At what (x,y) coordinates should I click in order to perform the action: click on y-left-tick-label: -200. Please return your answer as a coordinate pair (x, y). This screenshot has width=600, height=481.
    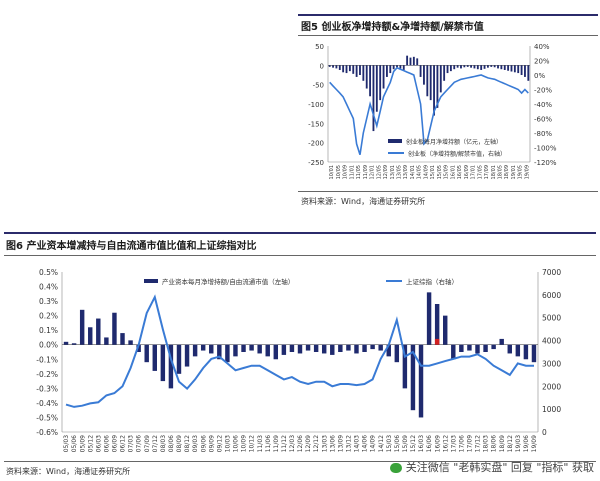
    Looking at the image, I should click on (316, 144).